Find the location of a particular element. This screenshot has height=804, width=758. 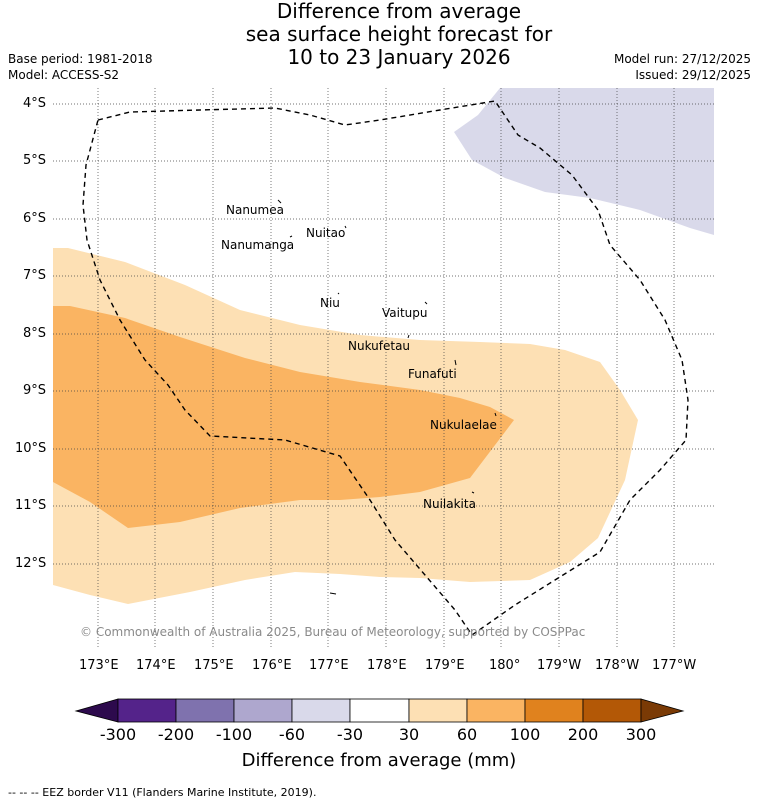

lat-tick: 8°S is located at coordinates (35, 333).